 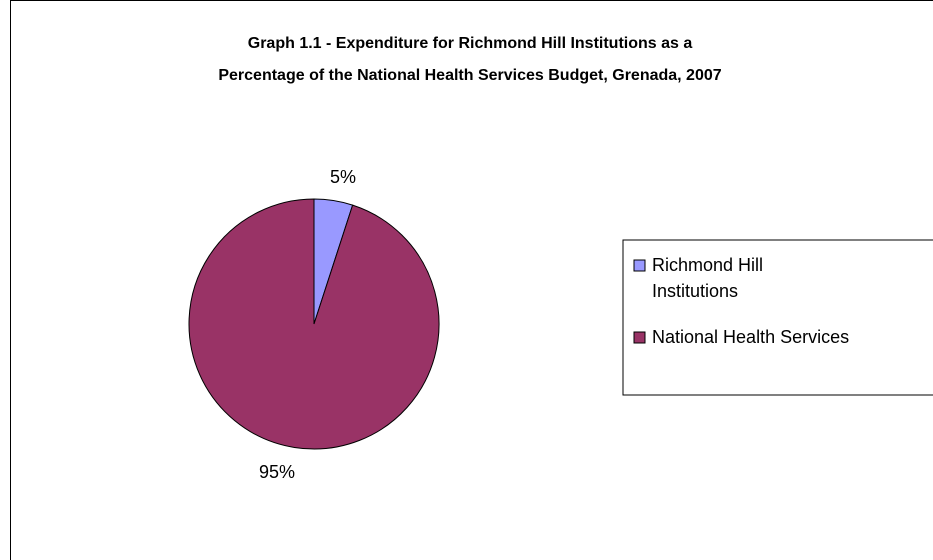 What do you see at coordinates (750, 337) in the screenshot?
I see `legend-label-2-line-1: National Health Services` at bounding box center [750, 337].